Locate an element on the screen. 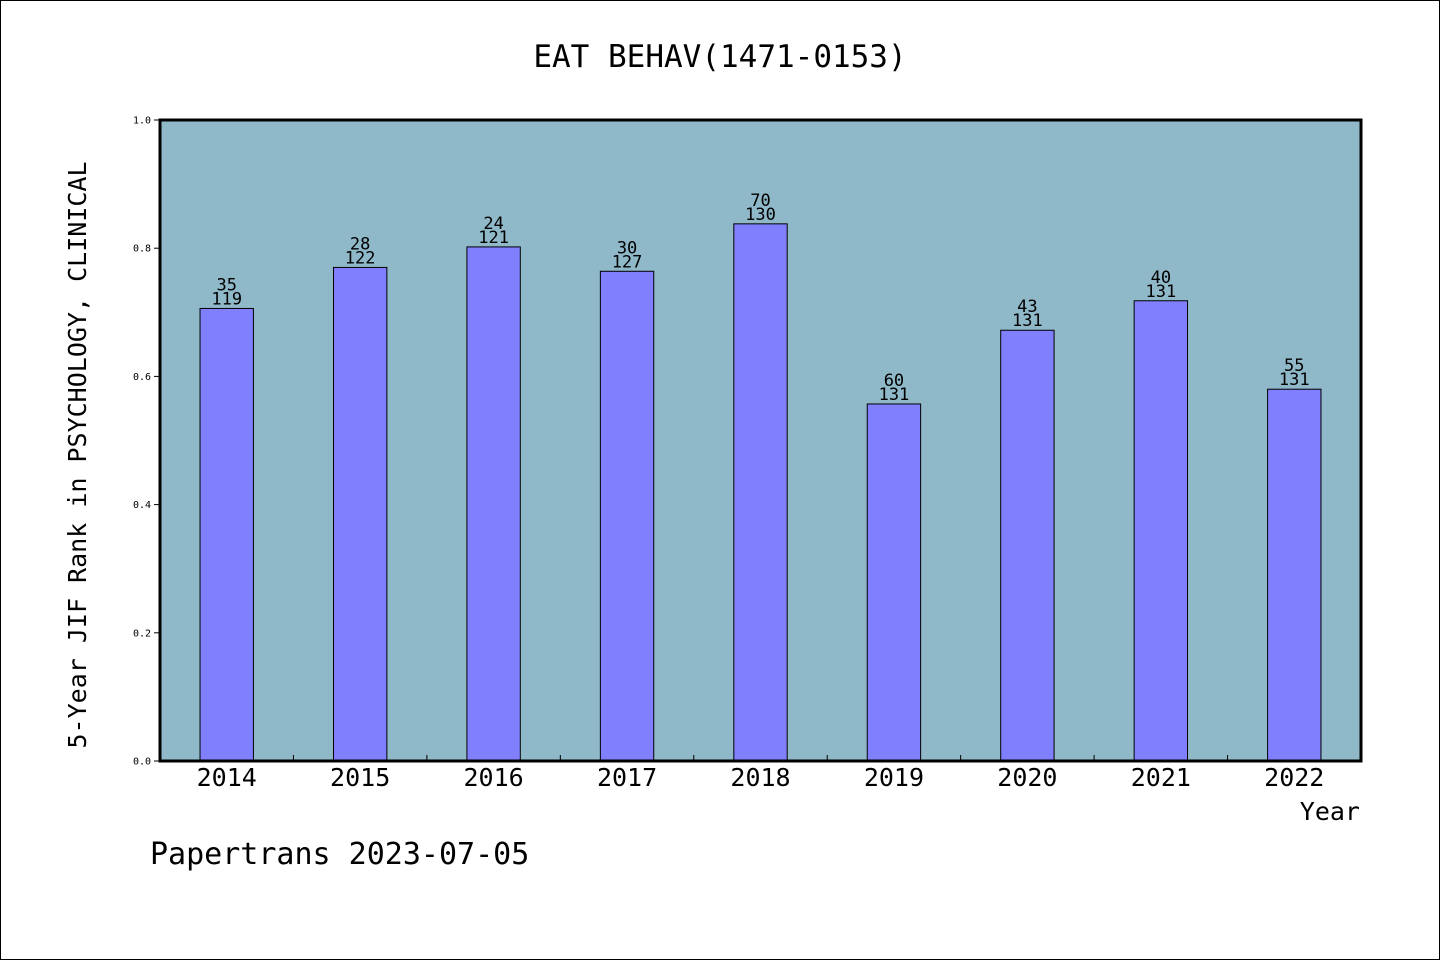  bar-rank-label: 60 is located at coordinates (894, 381).